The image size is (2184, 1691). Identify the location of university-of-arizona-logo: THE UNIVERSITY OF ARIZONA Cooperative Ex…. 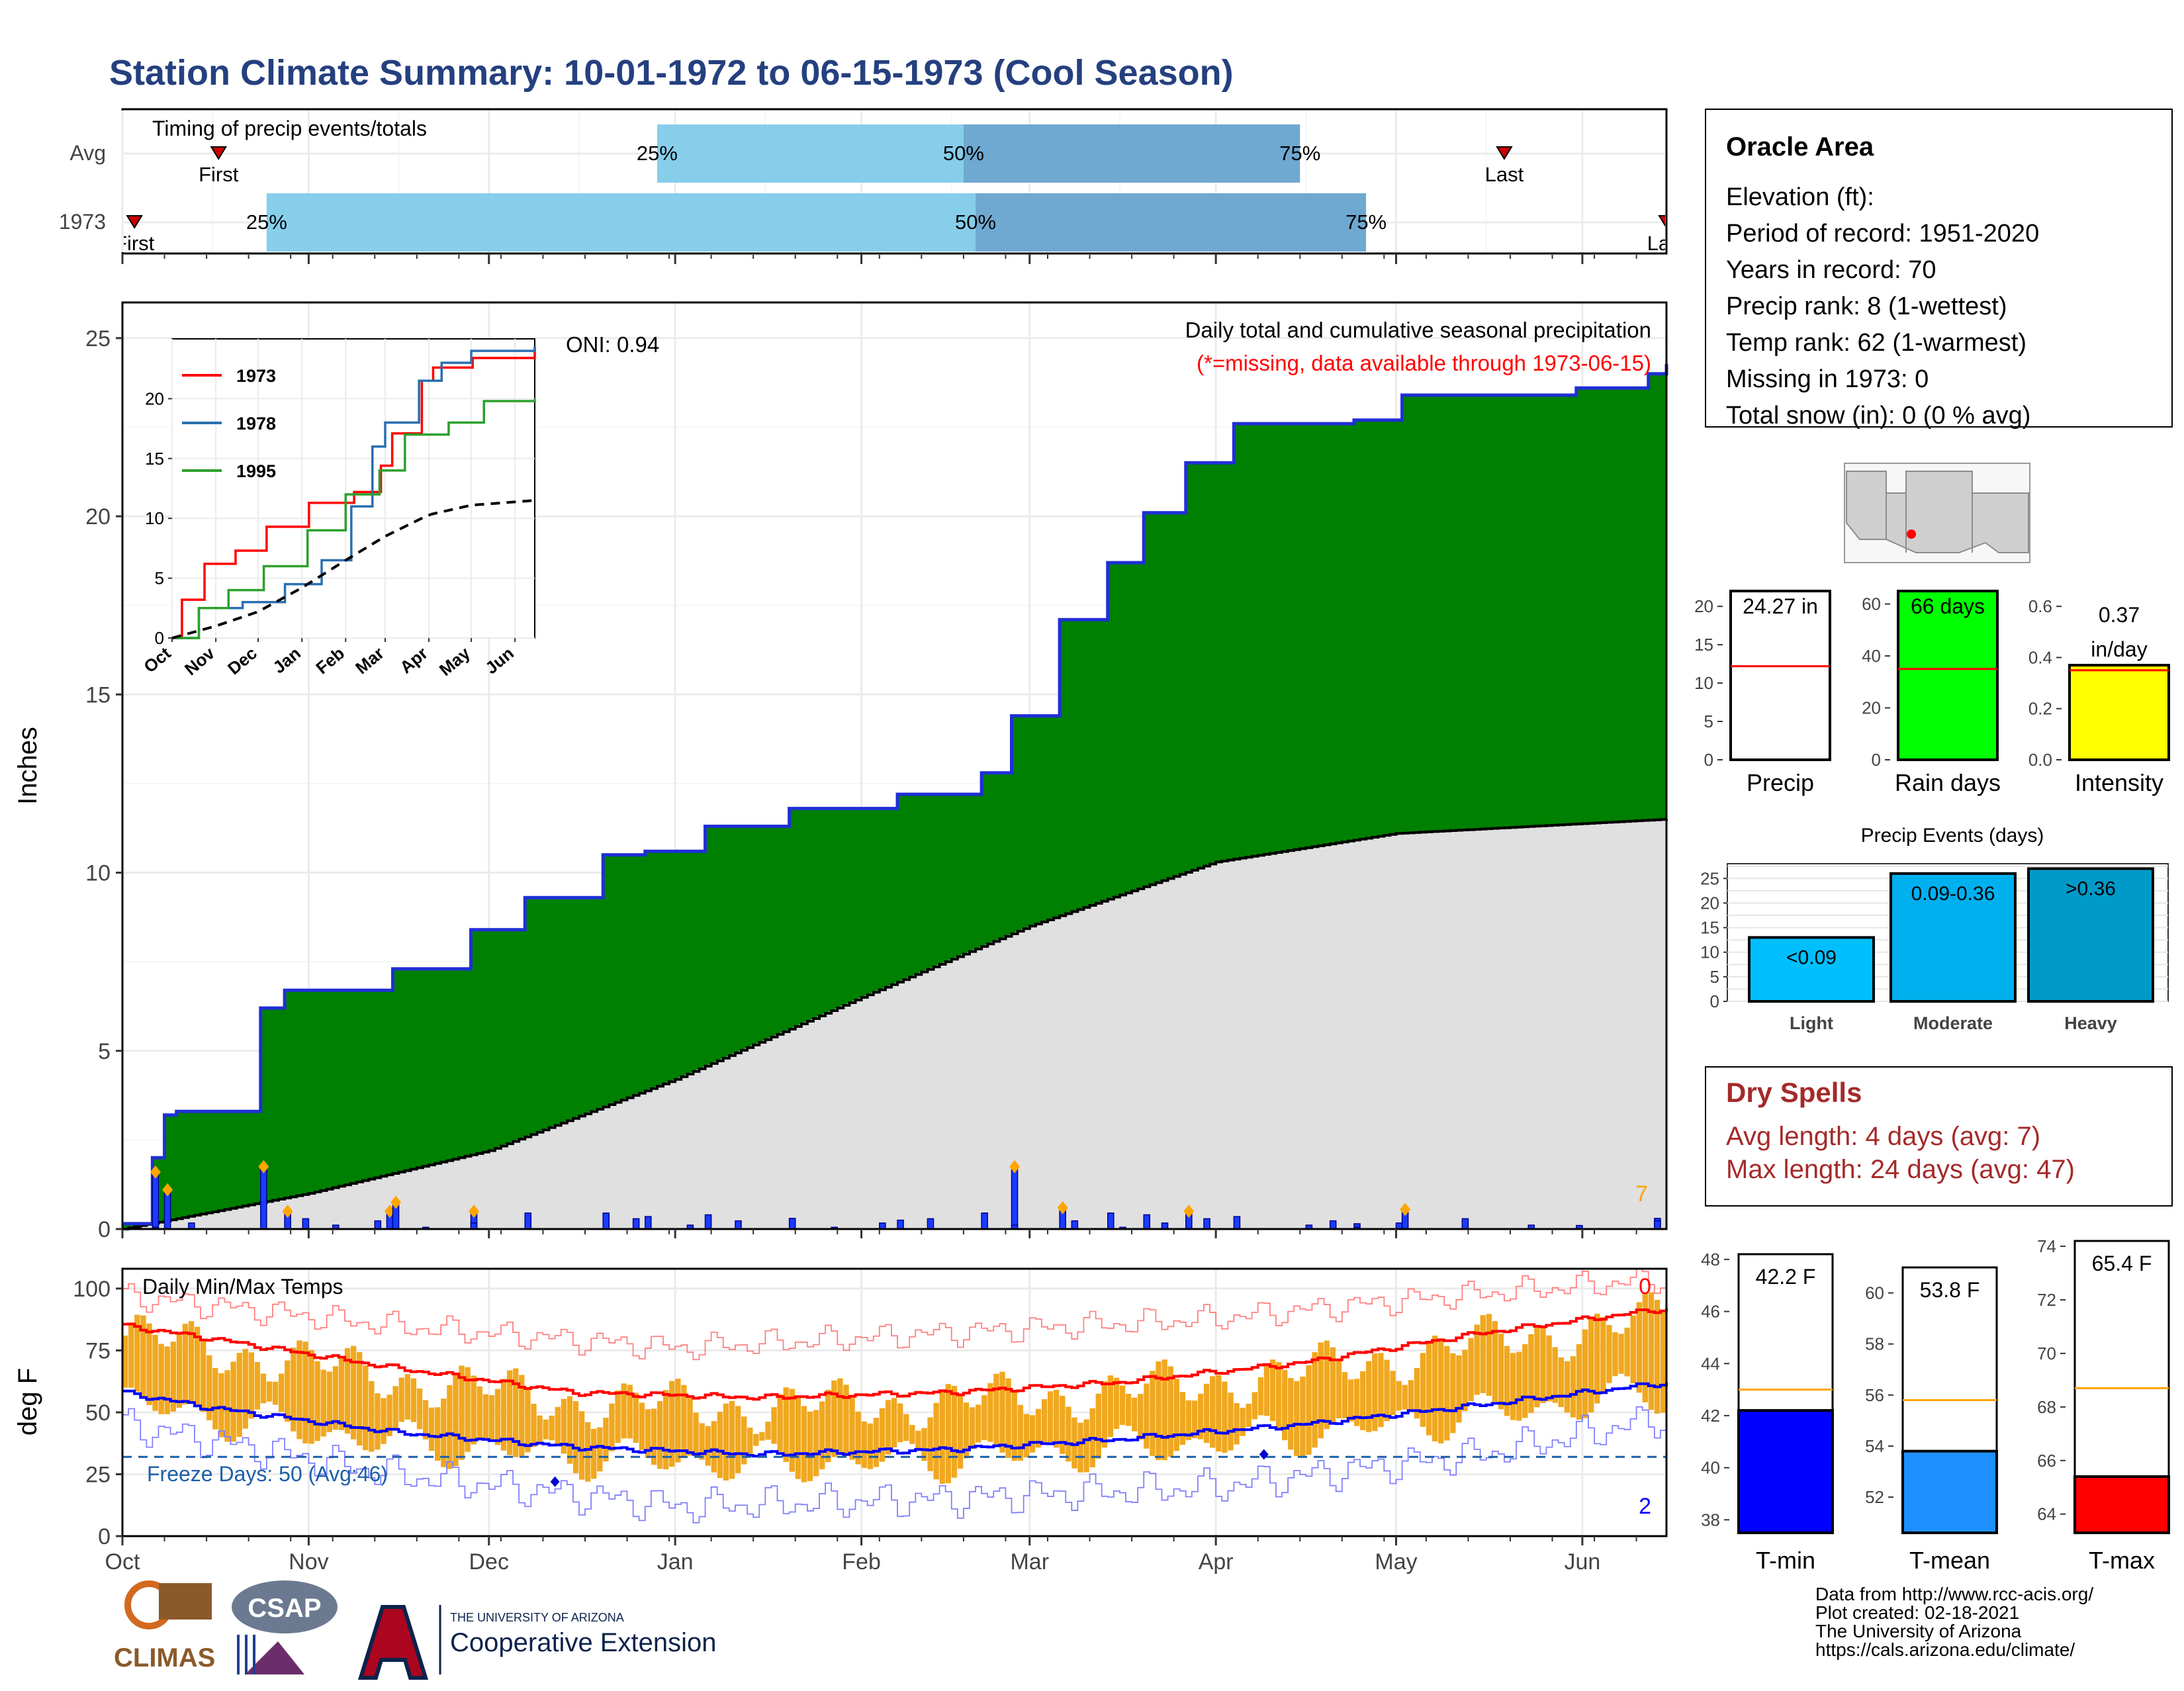
(536, 1642).